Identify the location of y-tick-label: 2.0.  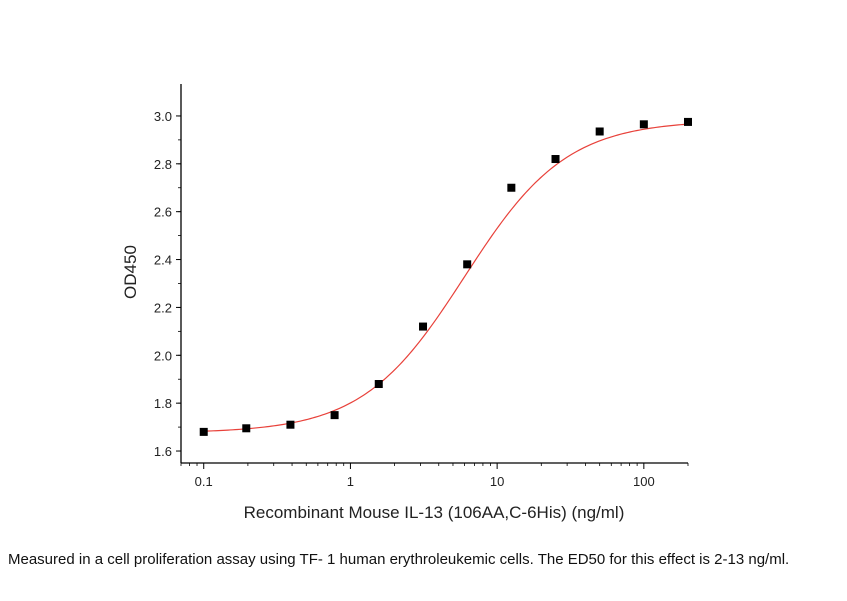
(163, 355).